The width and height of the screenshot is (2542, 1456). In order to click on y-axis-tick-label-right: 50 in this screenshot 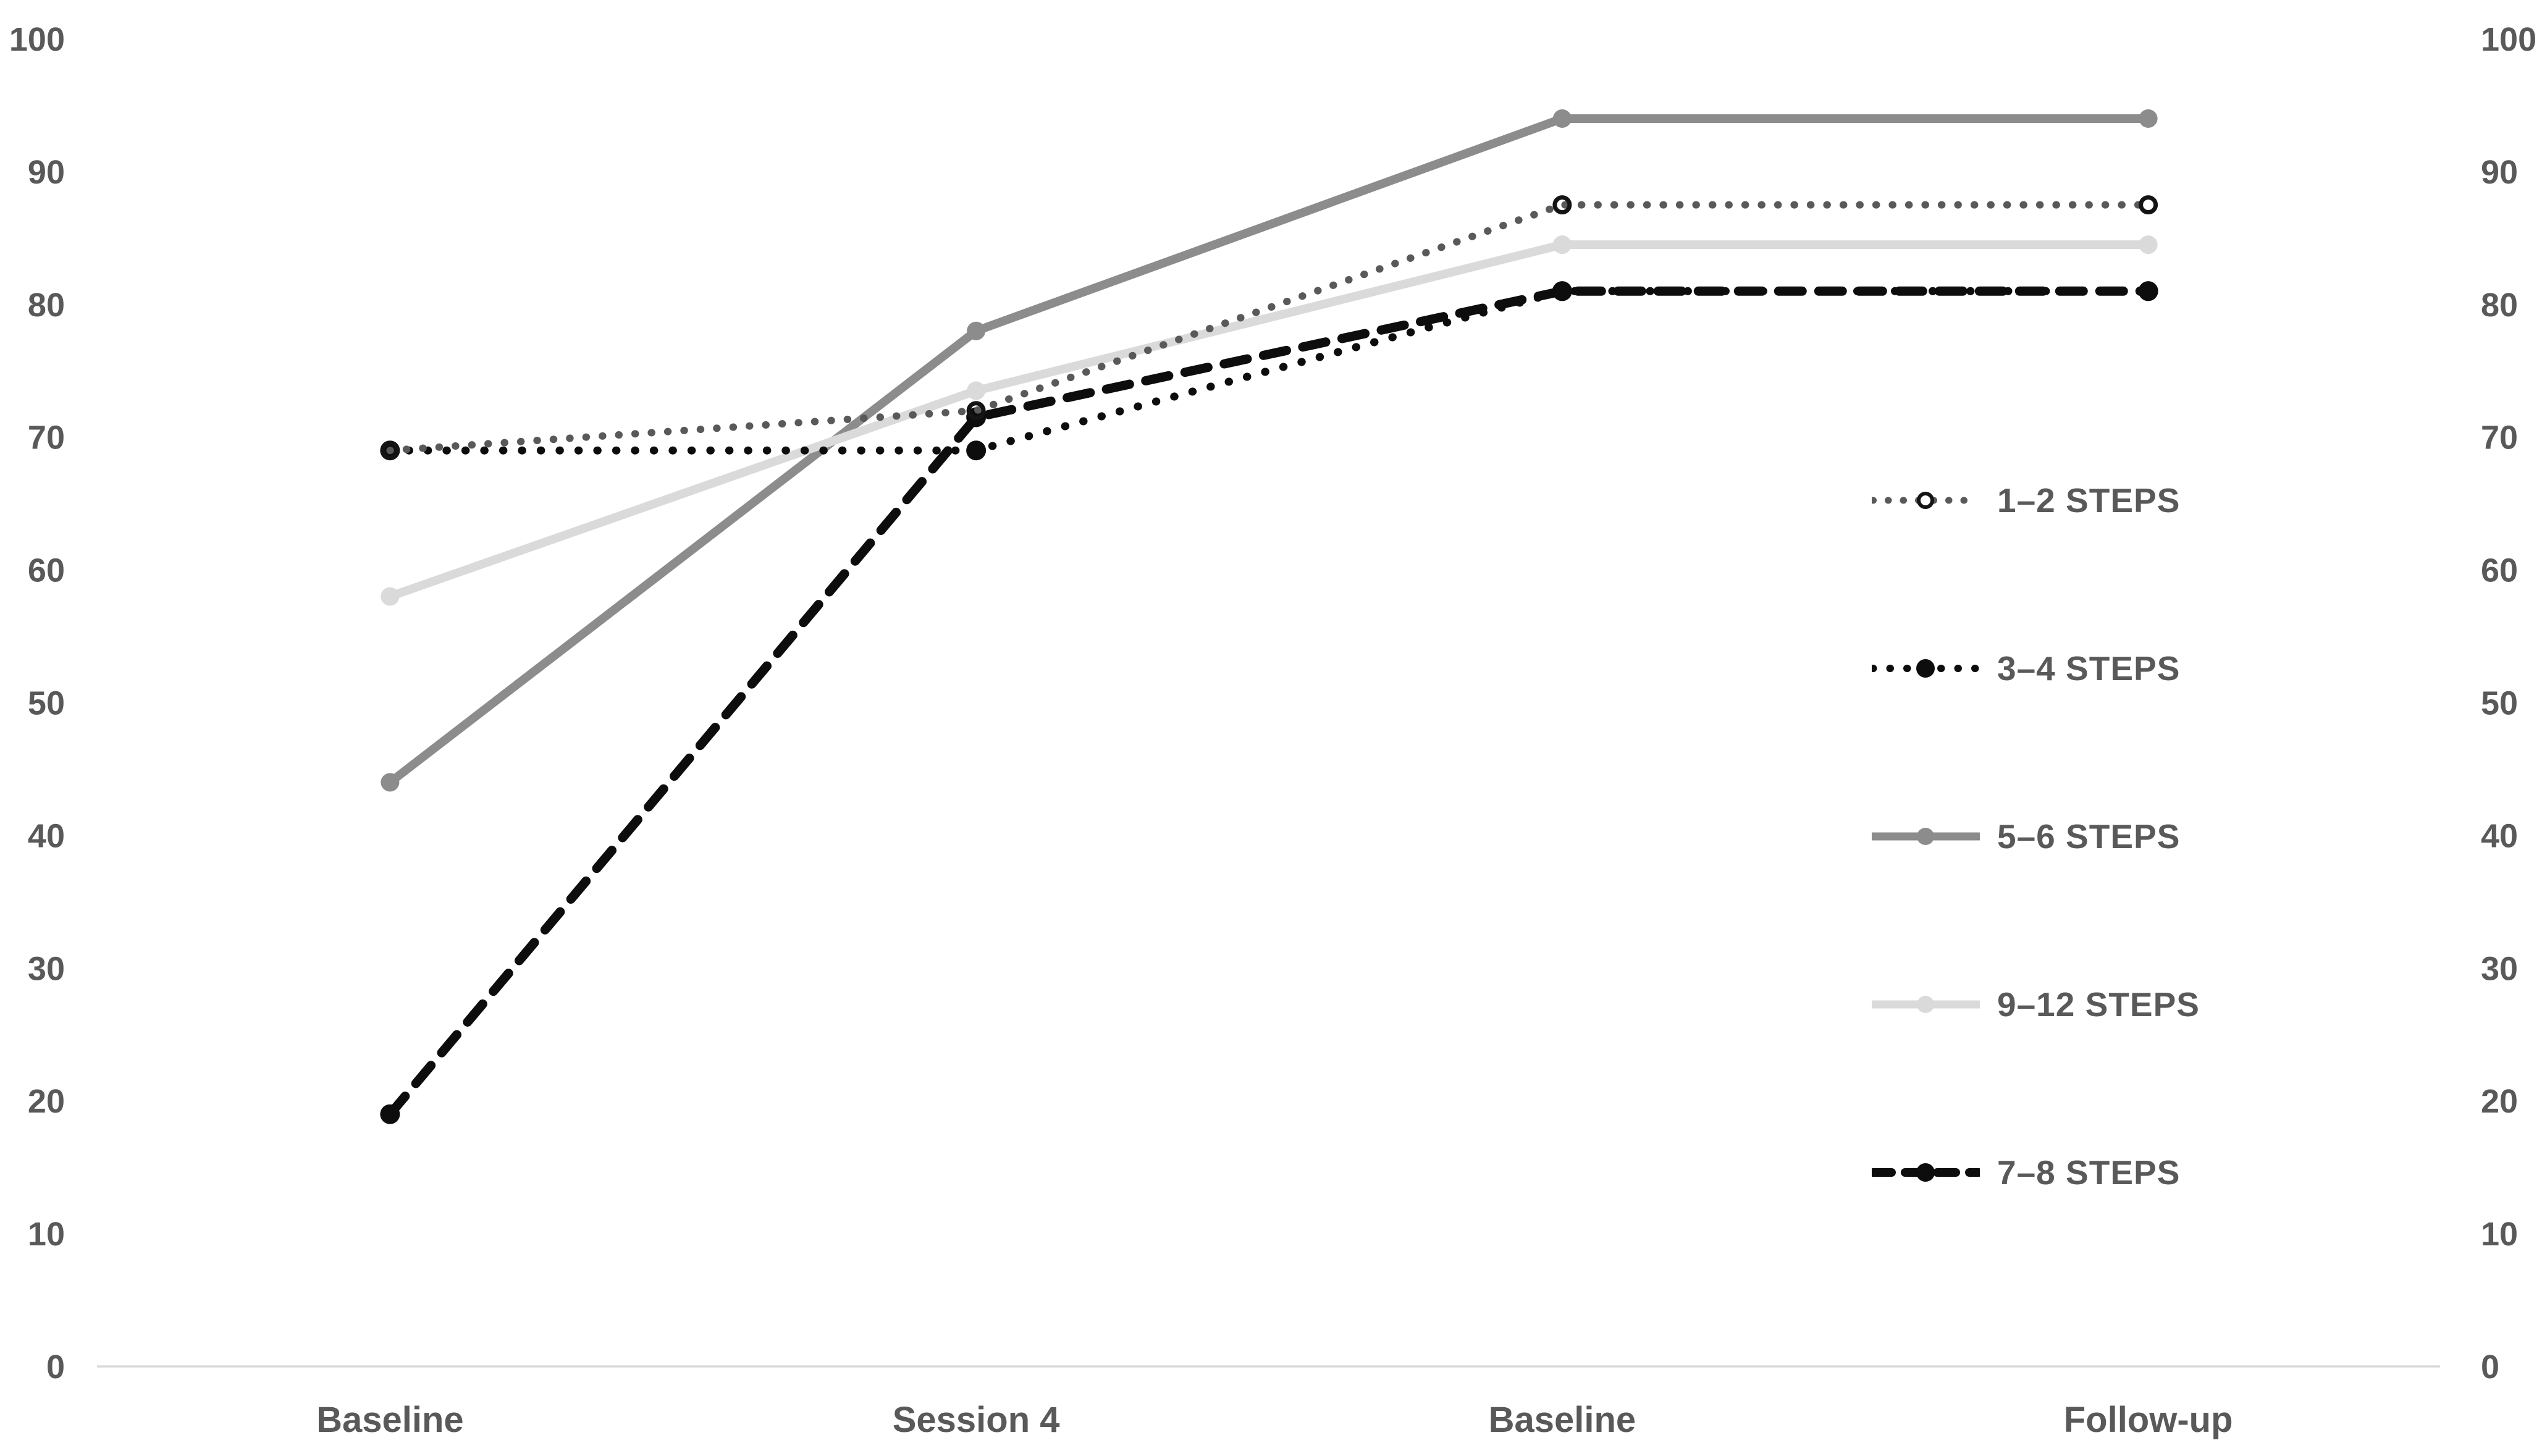, I will do `click(2499, 704)`.